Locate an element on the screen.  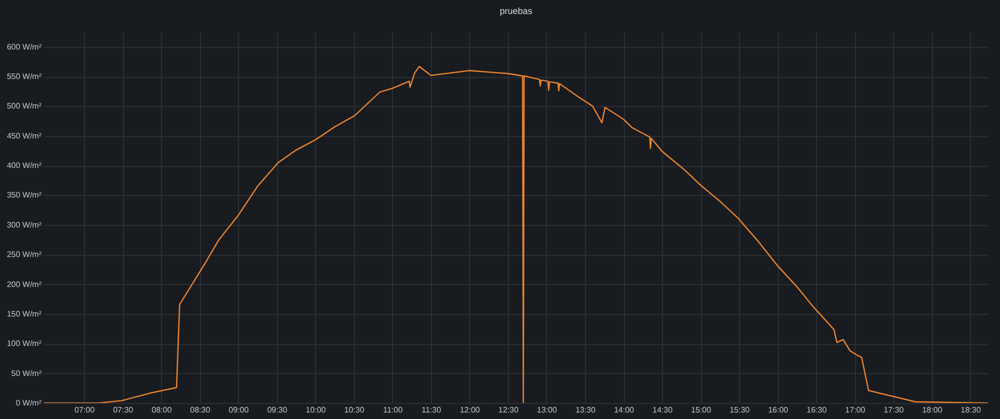
x-tick-label: 12:30 is located at coordinates (508, 410).